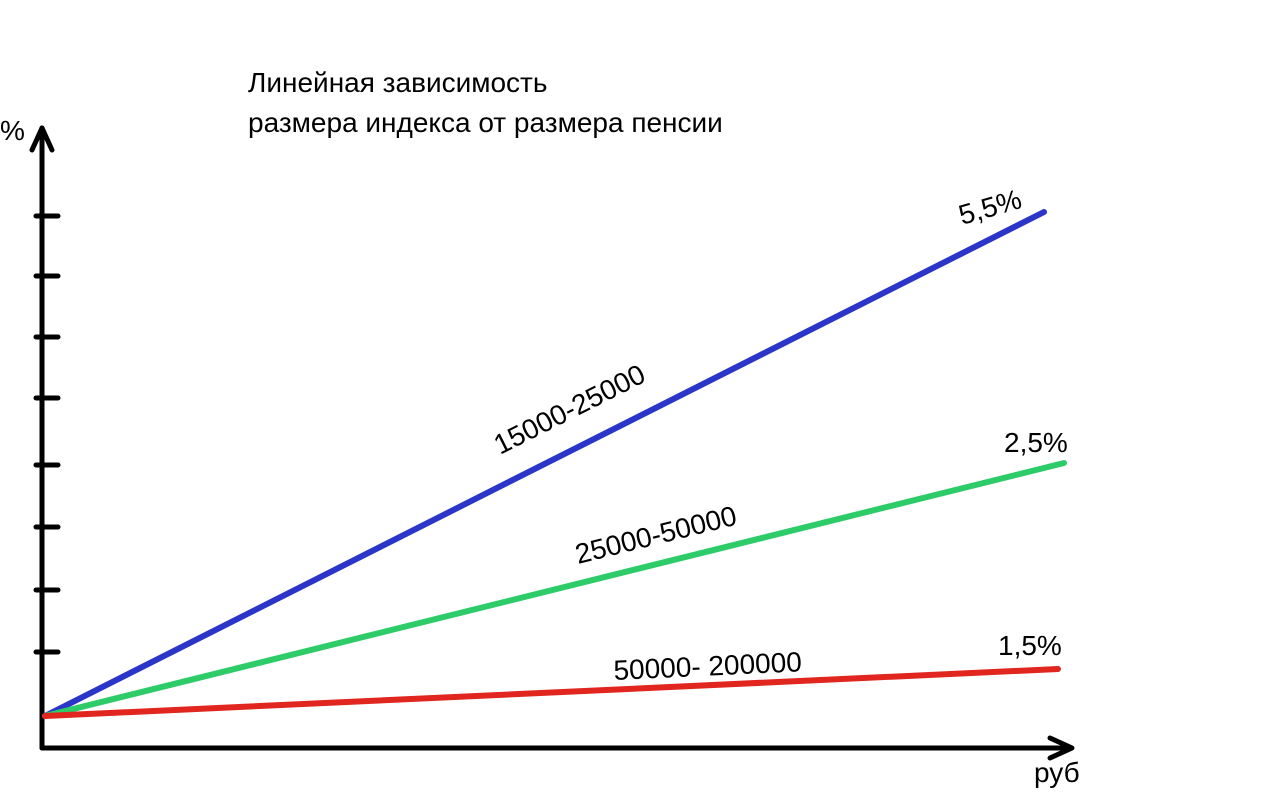 This screenshot has height=800, width=1280. I want to click on x-axis-arrow, so click(1061, 748).